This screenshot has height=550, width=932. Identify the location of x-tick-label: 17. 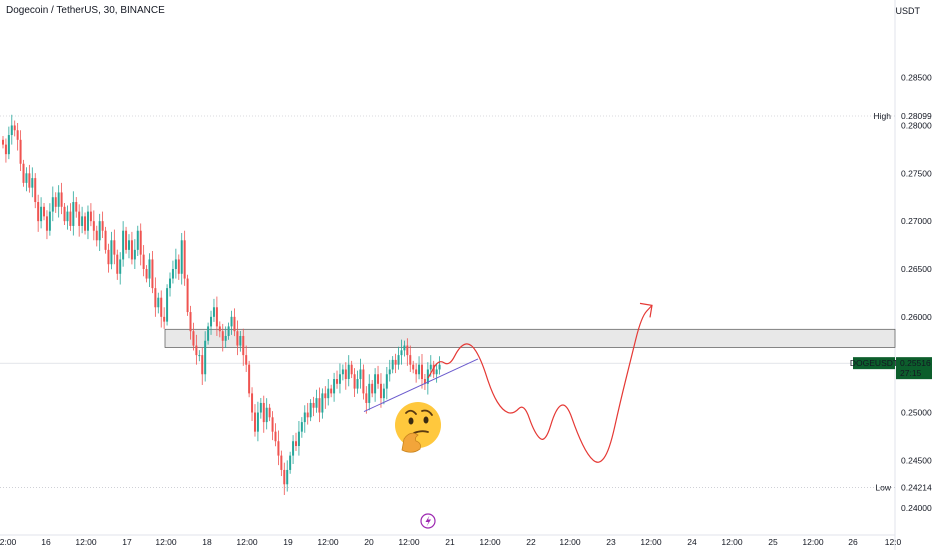
(127, 542).